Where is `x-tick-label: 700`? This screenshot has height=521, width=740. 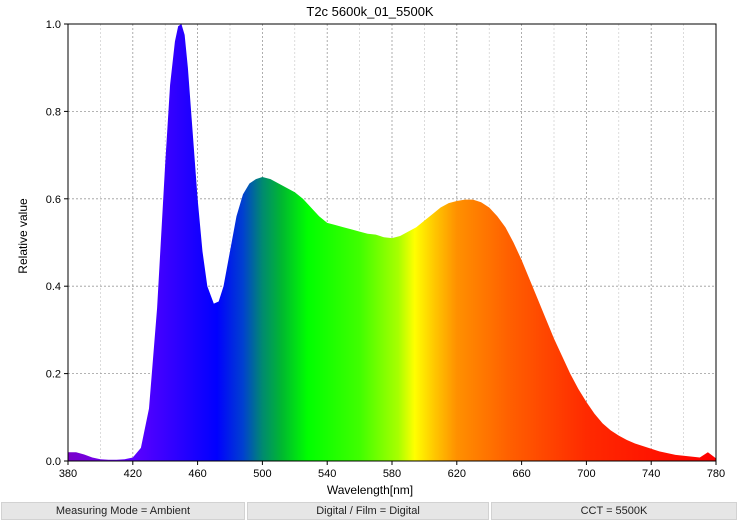 x-tick-label: 700 is located at coordinates (586, 474).